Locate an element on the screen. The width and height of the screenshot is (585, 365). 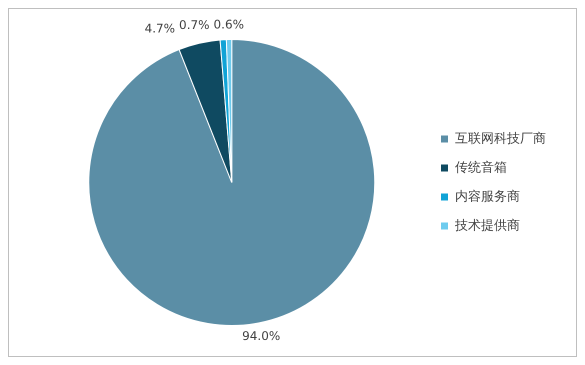
data-label: 4.7% is located at coordinates (160, 29).